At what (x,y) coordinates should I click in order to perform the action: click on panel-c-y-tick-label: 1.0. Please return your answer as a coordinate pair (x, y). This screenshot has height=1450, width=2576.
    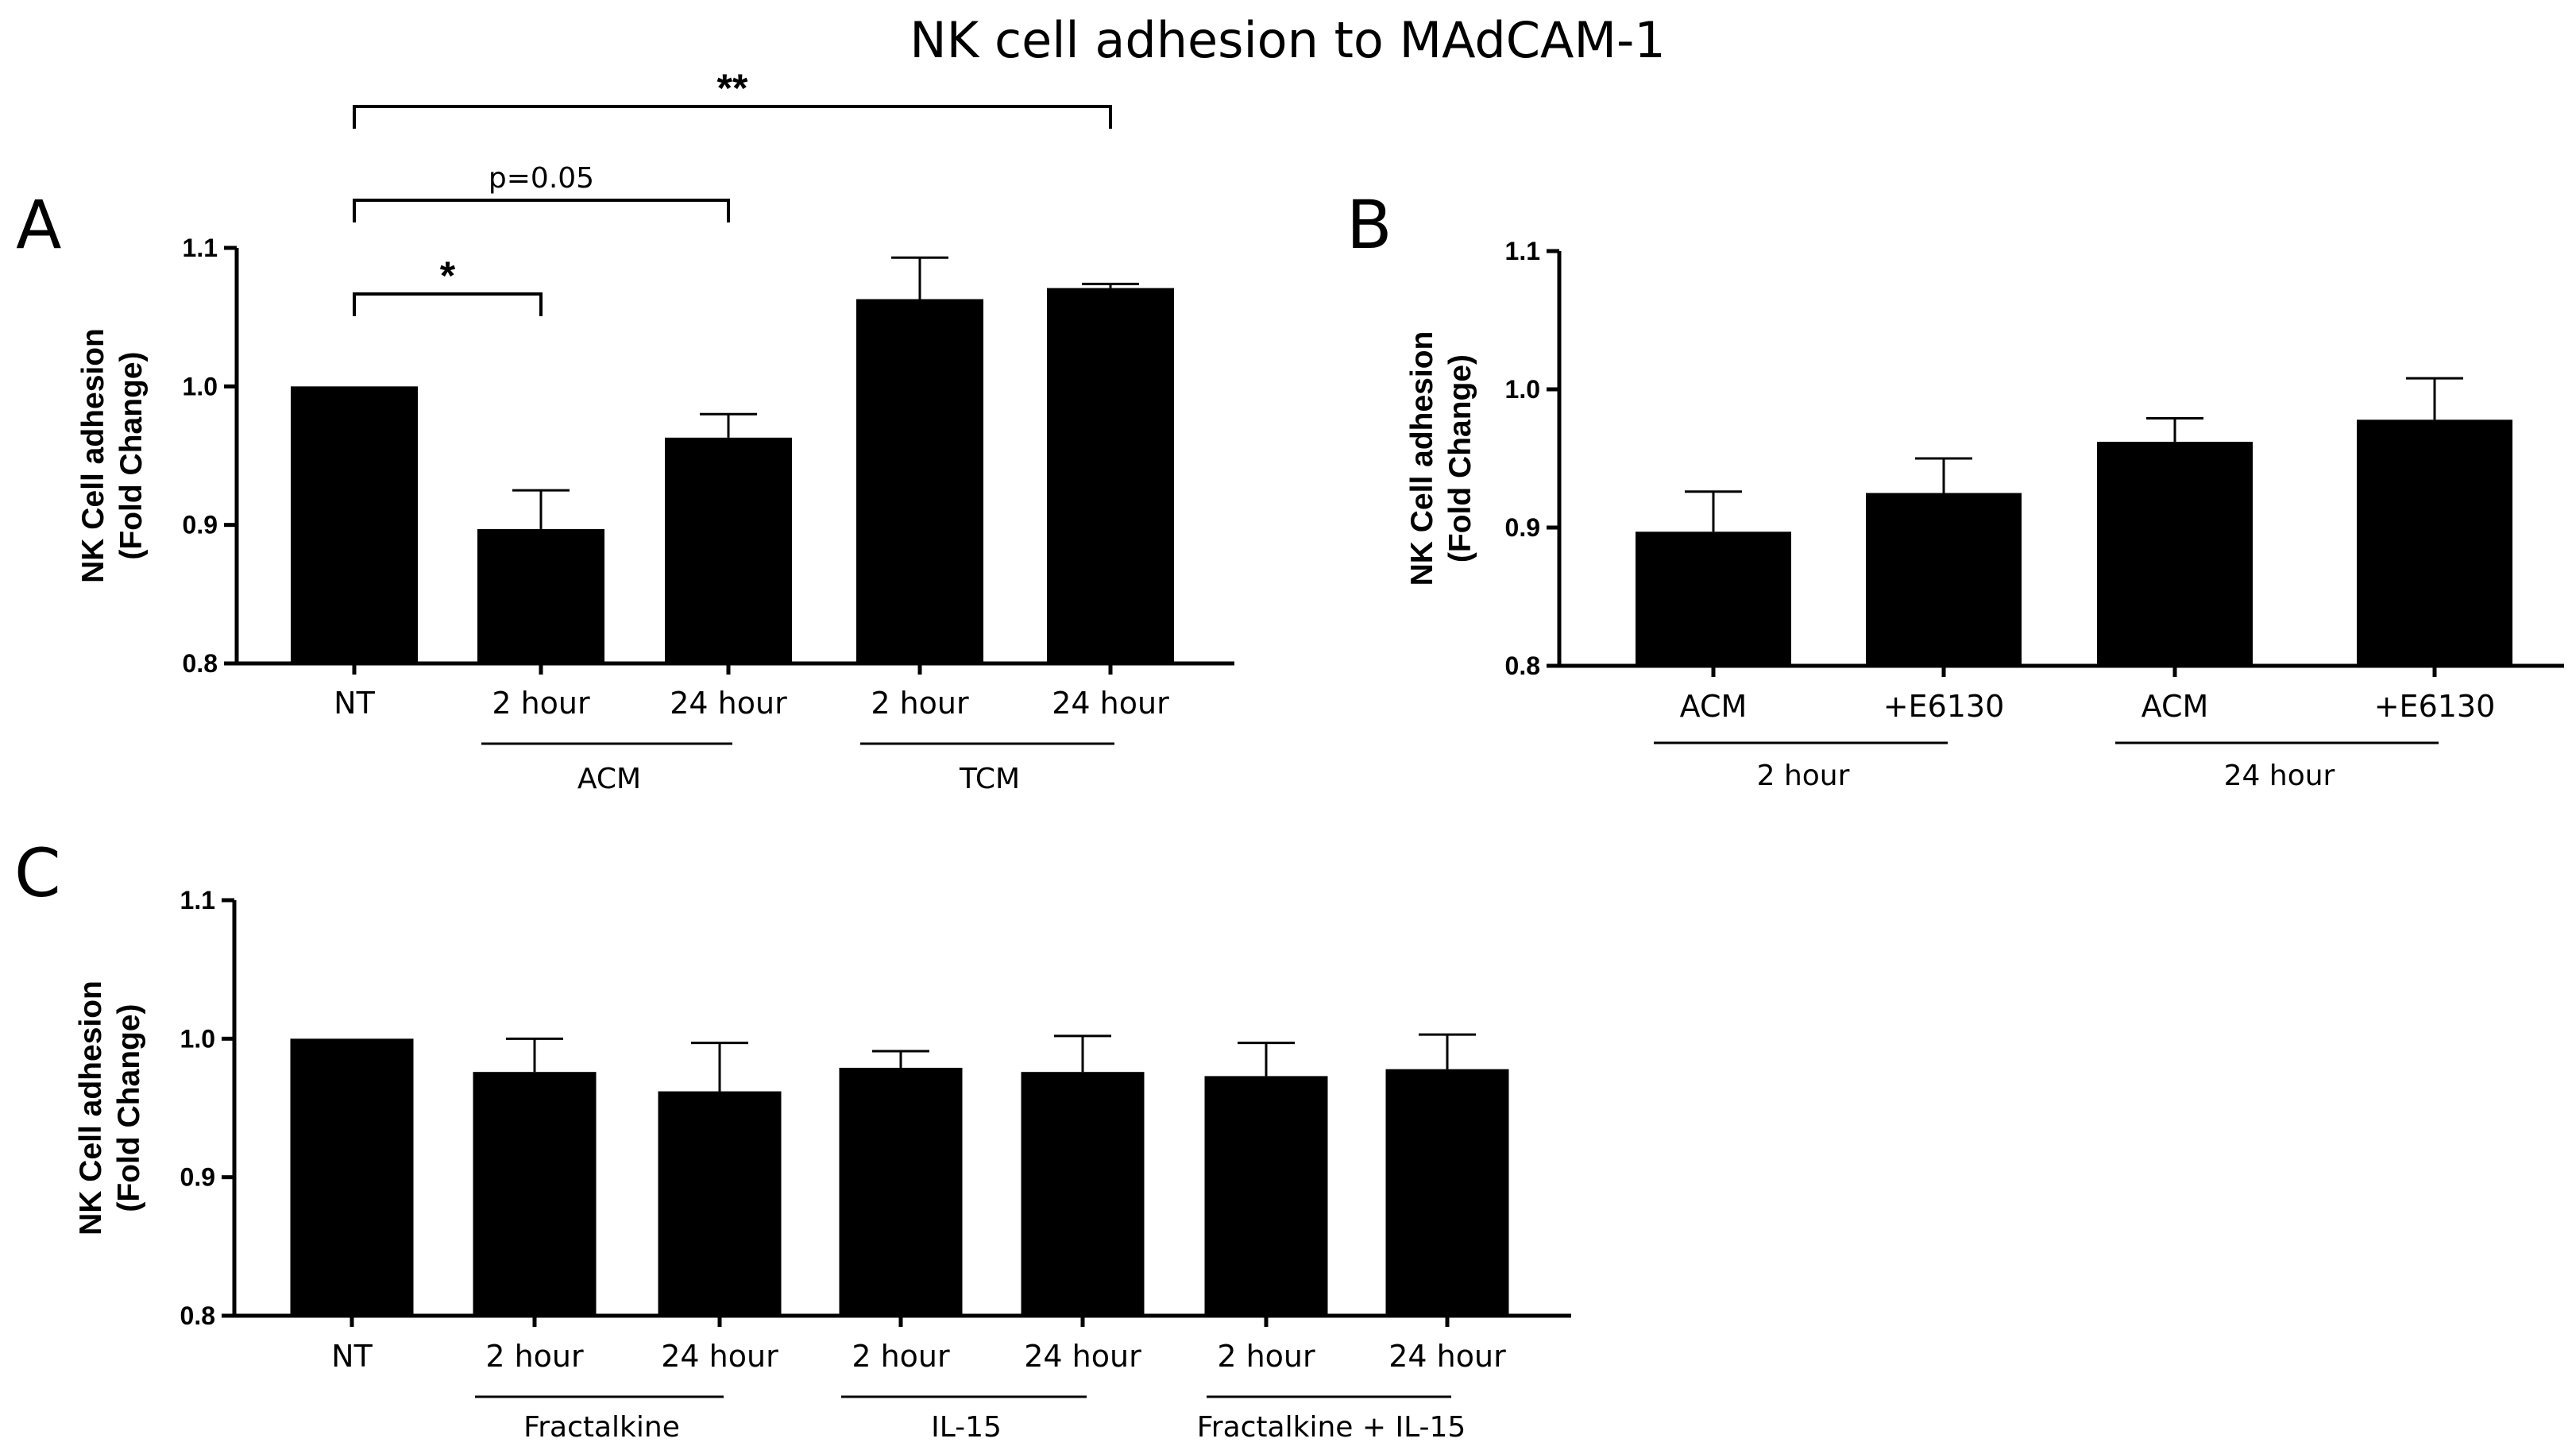
    Looking at the image, I should click on (197, 1038).